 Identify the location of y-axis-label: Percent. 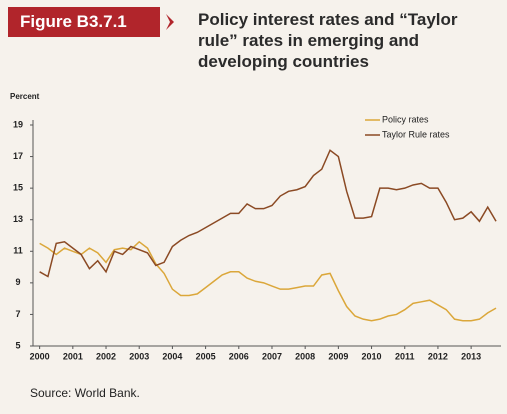
(25, 96).